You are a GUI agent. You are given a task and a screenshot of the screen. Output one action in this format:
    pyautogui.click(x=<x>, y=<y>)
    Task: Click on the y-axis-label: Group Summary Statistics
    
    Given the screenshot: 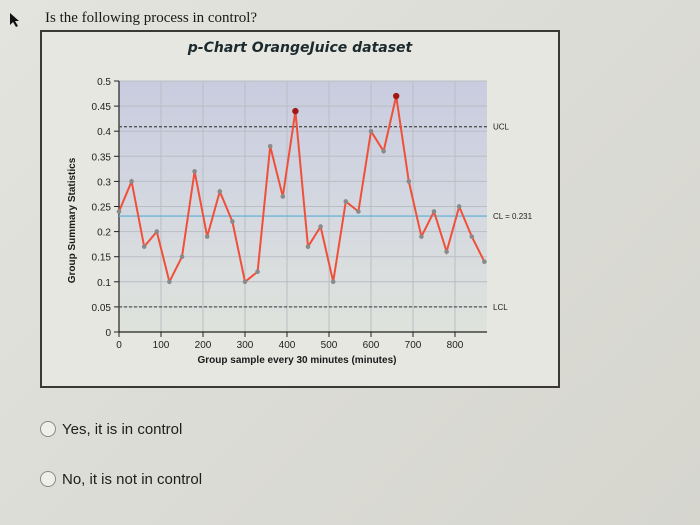 What is the action you would take?
    pyautogui.click(x=72, y=220)
    